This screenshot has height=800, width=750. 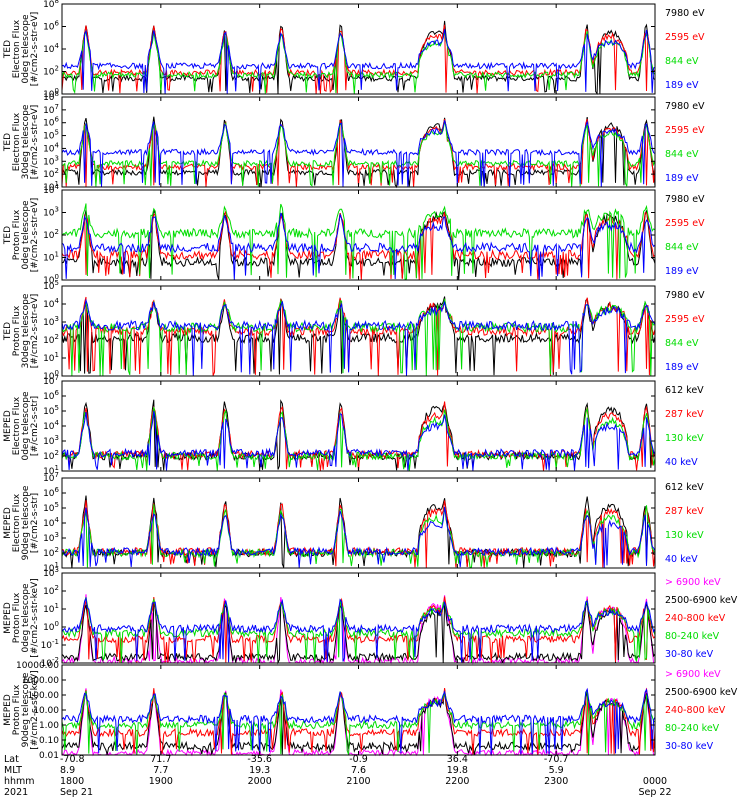 I want to click on x-tick-hhmm: 1800, so click(x=72, y=781).